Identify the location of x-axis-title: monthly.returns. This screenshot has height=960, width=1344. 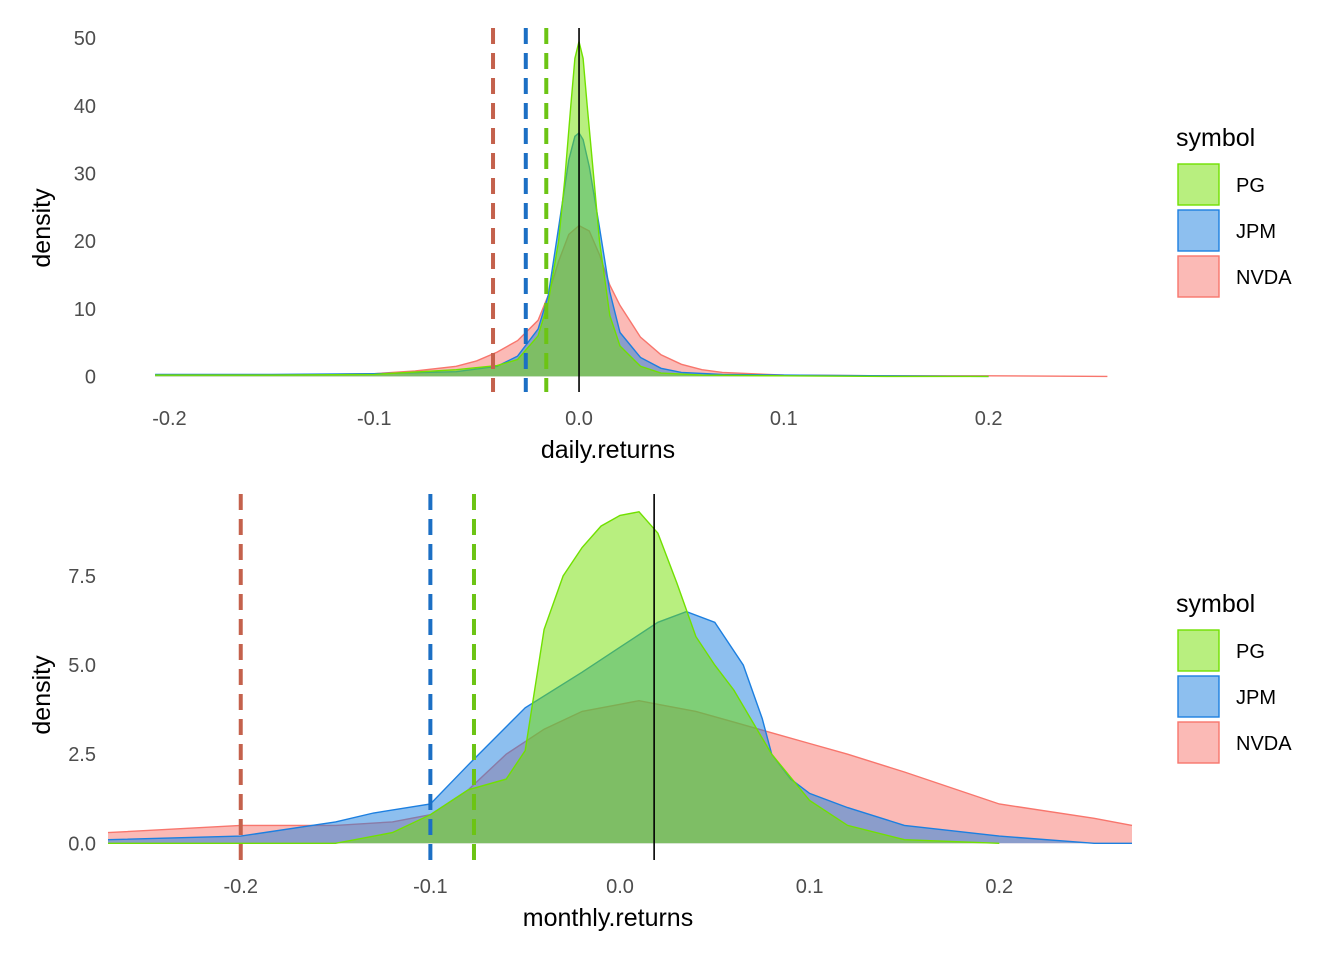
(608, 918).